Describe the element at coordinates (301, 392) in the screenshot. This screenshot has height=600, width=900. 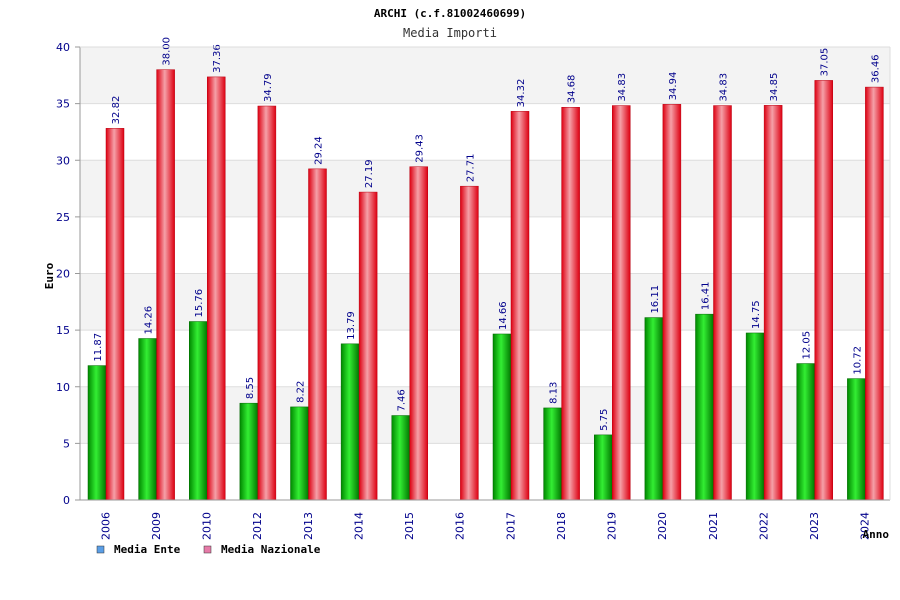
I see `data-label-ente-2013: 8.22` at that location.